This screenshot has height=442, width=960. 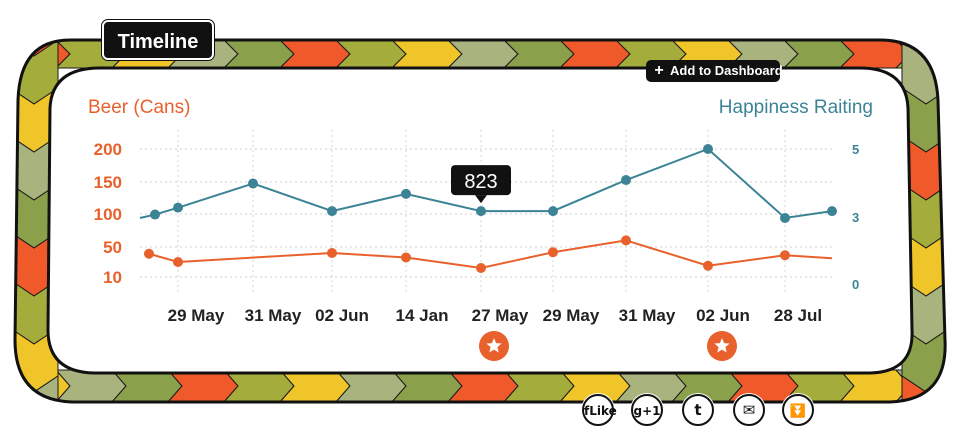 I want to click on add-to-dashboard-label: Add to Dashboard, so click(x=726, y=70).